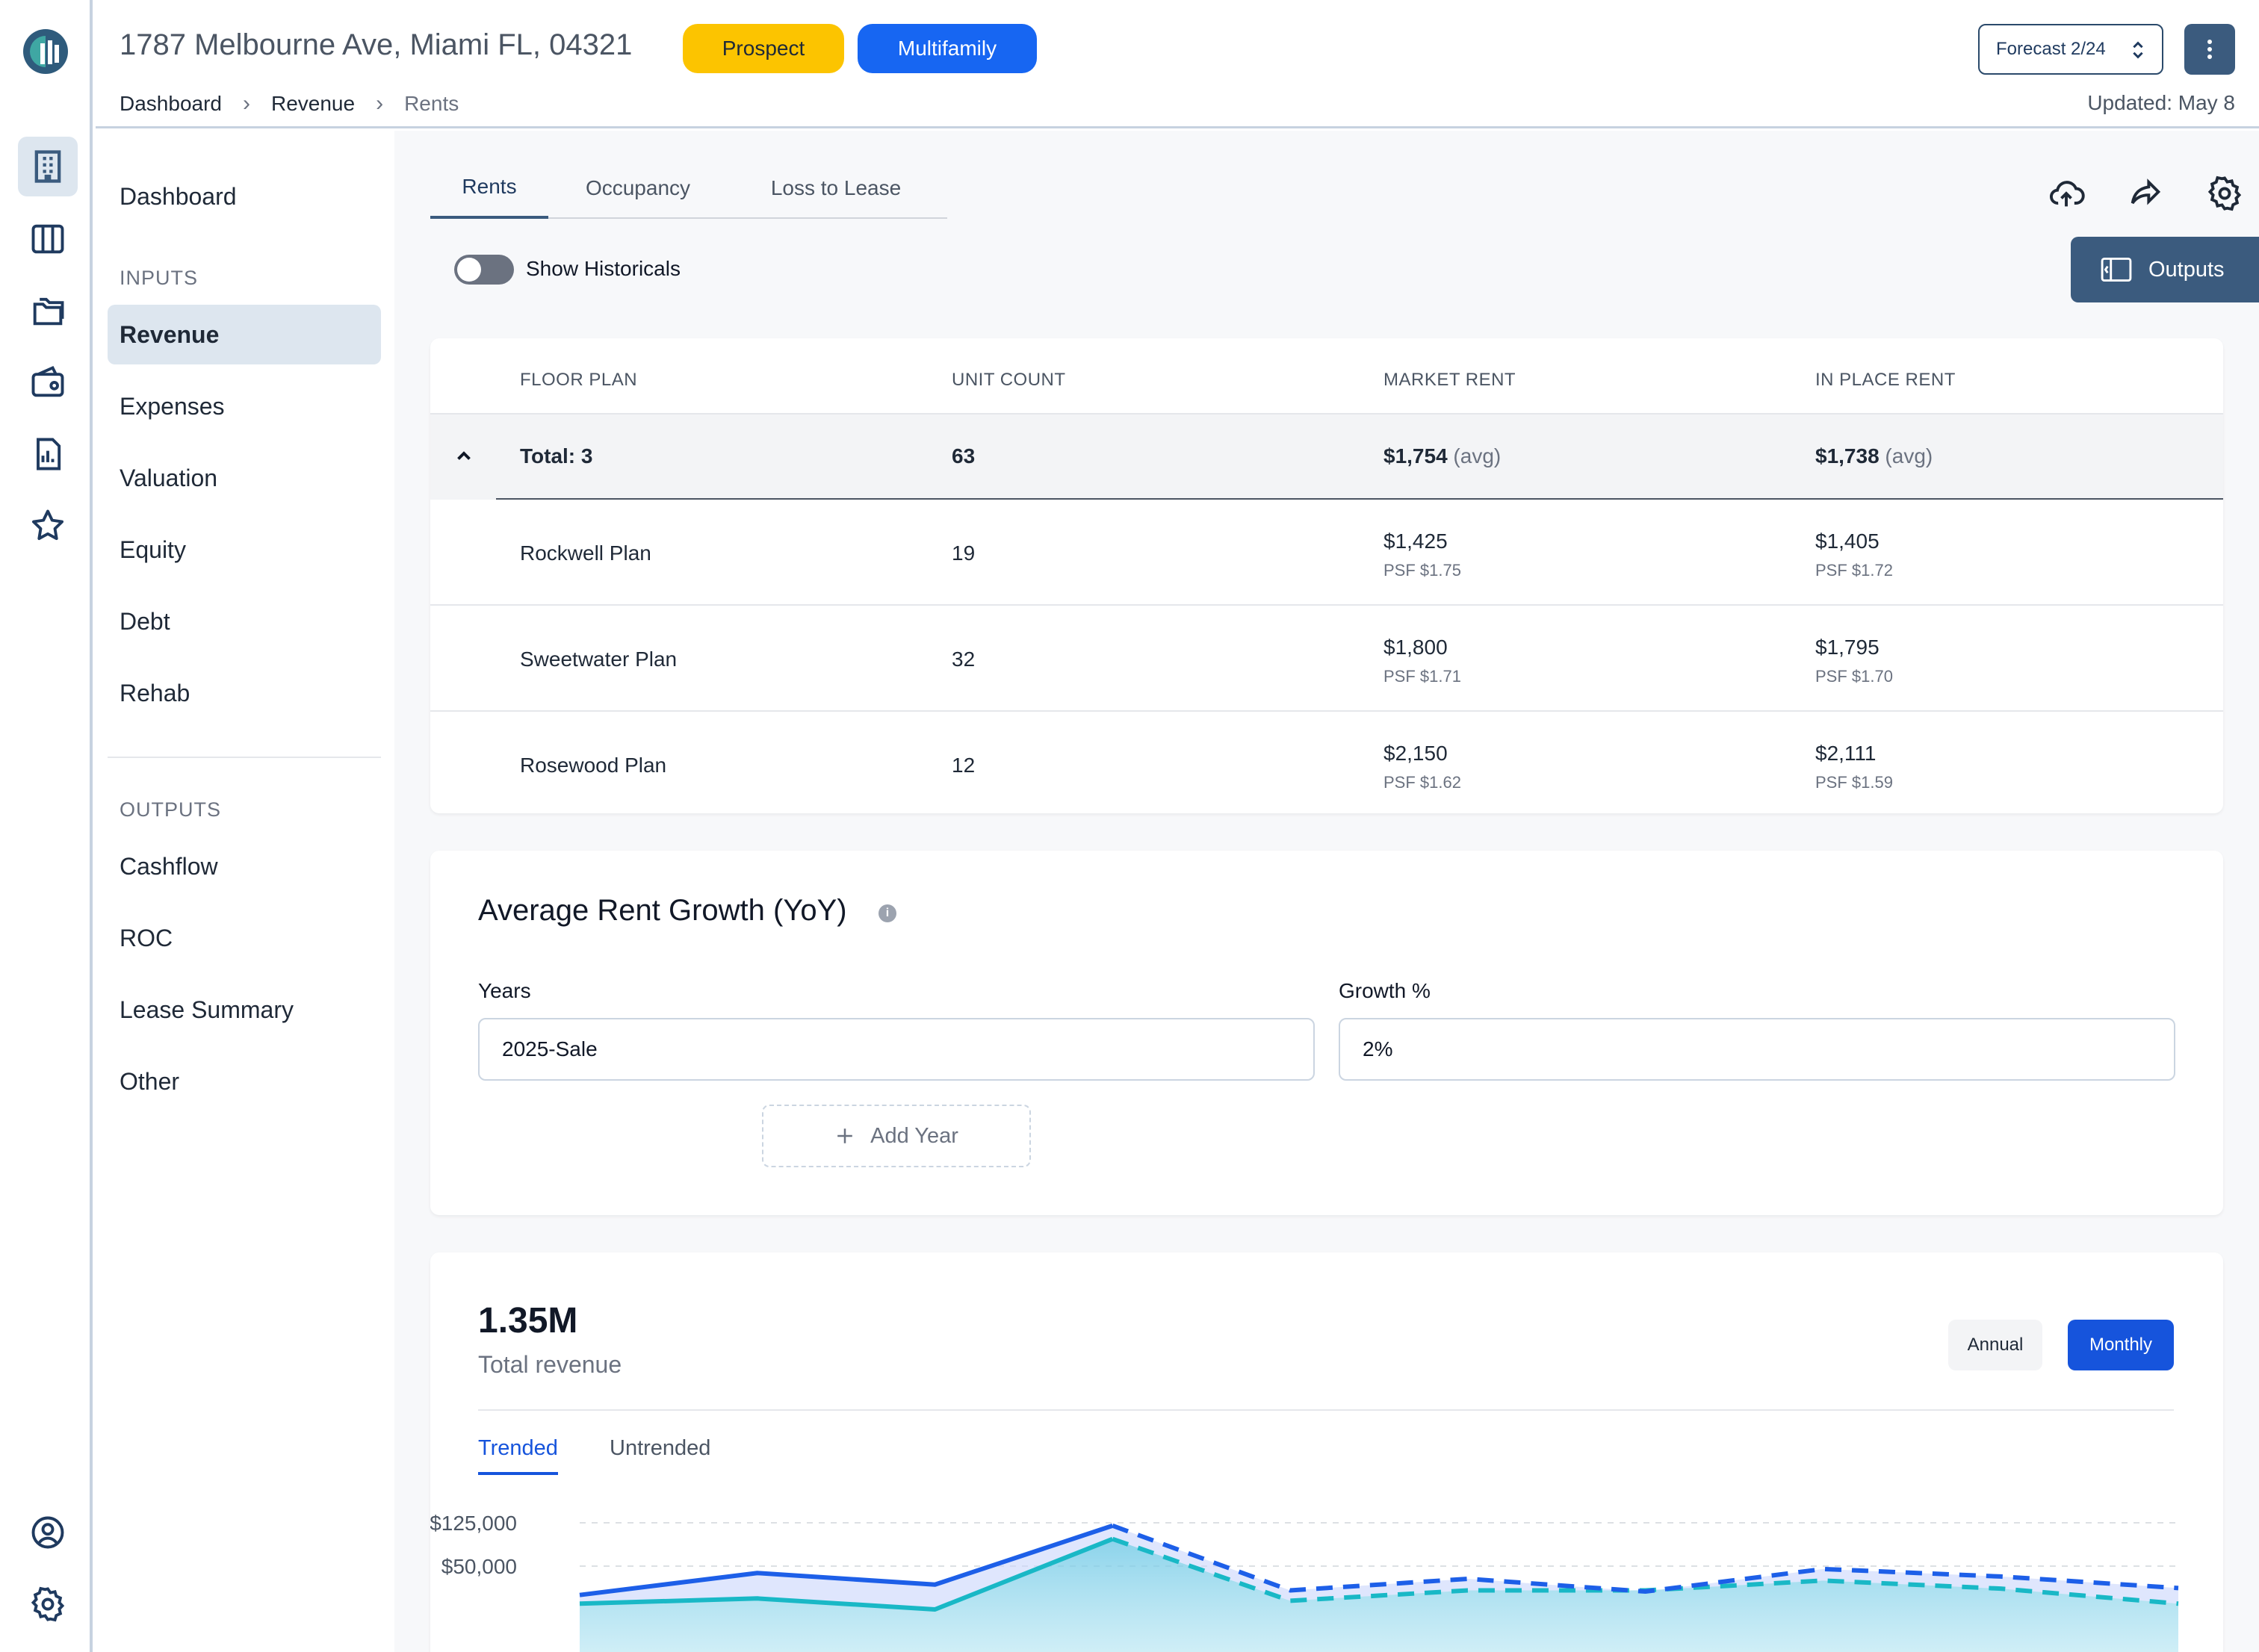  Describe the element at coordinates (484, 270) in the screenshot. I see `show-historicals-toggle` at that location.